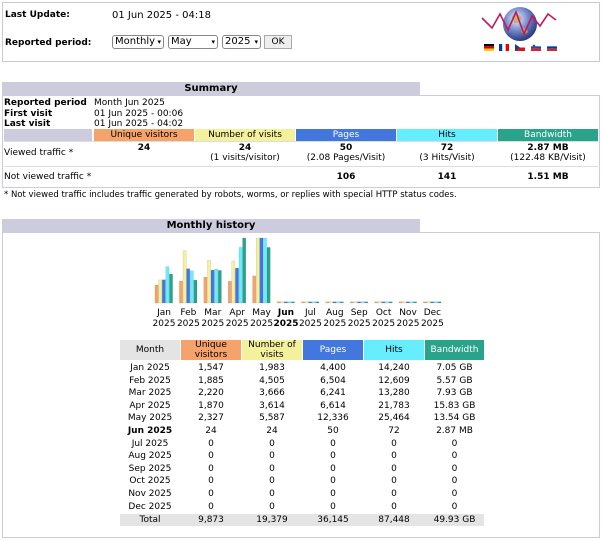 The width and height of the screenshot is (604, 541). What do you see at coordinates (302, 381) in the screenshot?
I see `table-row: Feb 2025 1,885 4,505 6,504 12,609 5.57 GB` at bounding box center [302, 381].